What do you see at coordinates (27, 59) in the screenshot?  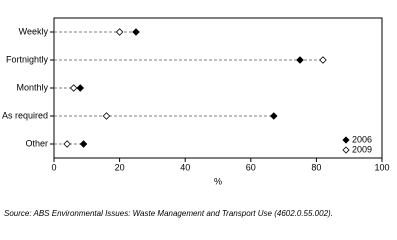 I see `y-tick-label: Fortnightly` at bounding box center [27, 59].